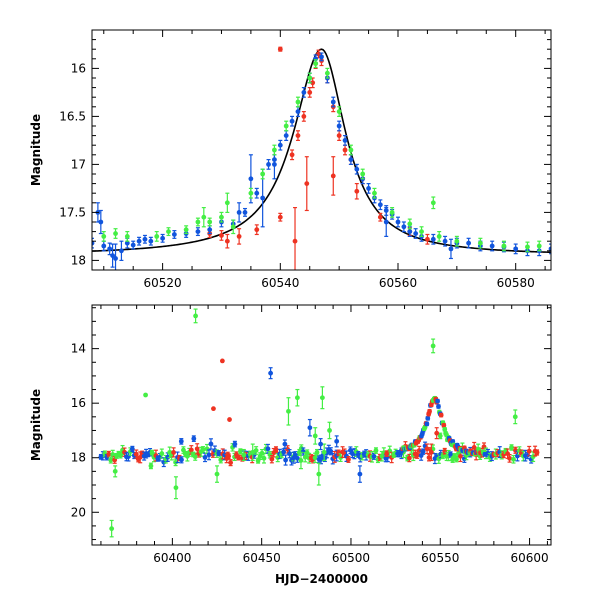 This screenshot has height=600, width=600. What do you see at coordinates (163, 283) in the screenshot?
I see `x-tick-label: 60520` at bounding box center [163, 283].